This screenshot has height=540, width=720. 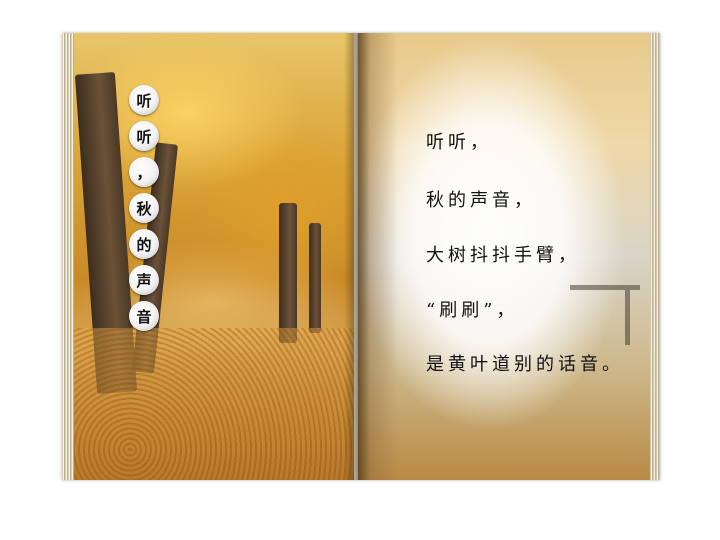 I want to click on fallen-leaves-path, so click(x=214, y=404).